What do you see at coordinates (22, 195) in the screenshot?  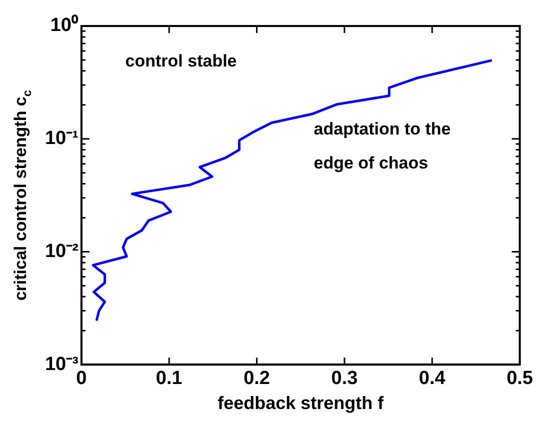 I see `y-axis-title: critical control strength cc` at bounding box center [22, 195].